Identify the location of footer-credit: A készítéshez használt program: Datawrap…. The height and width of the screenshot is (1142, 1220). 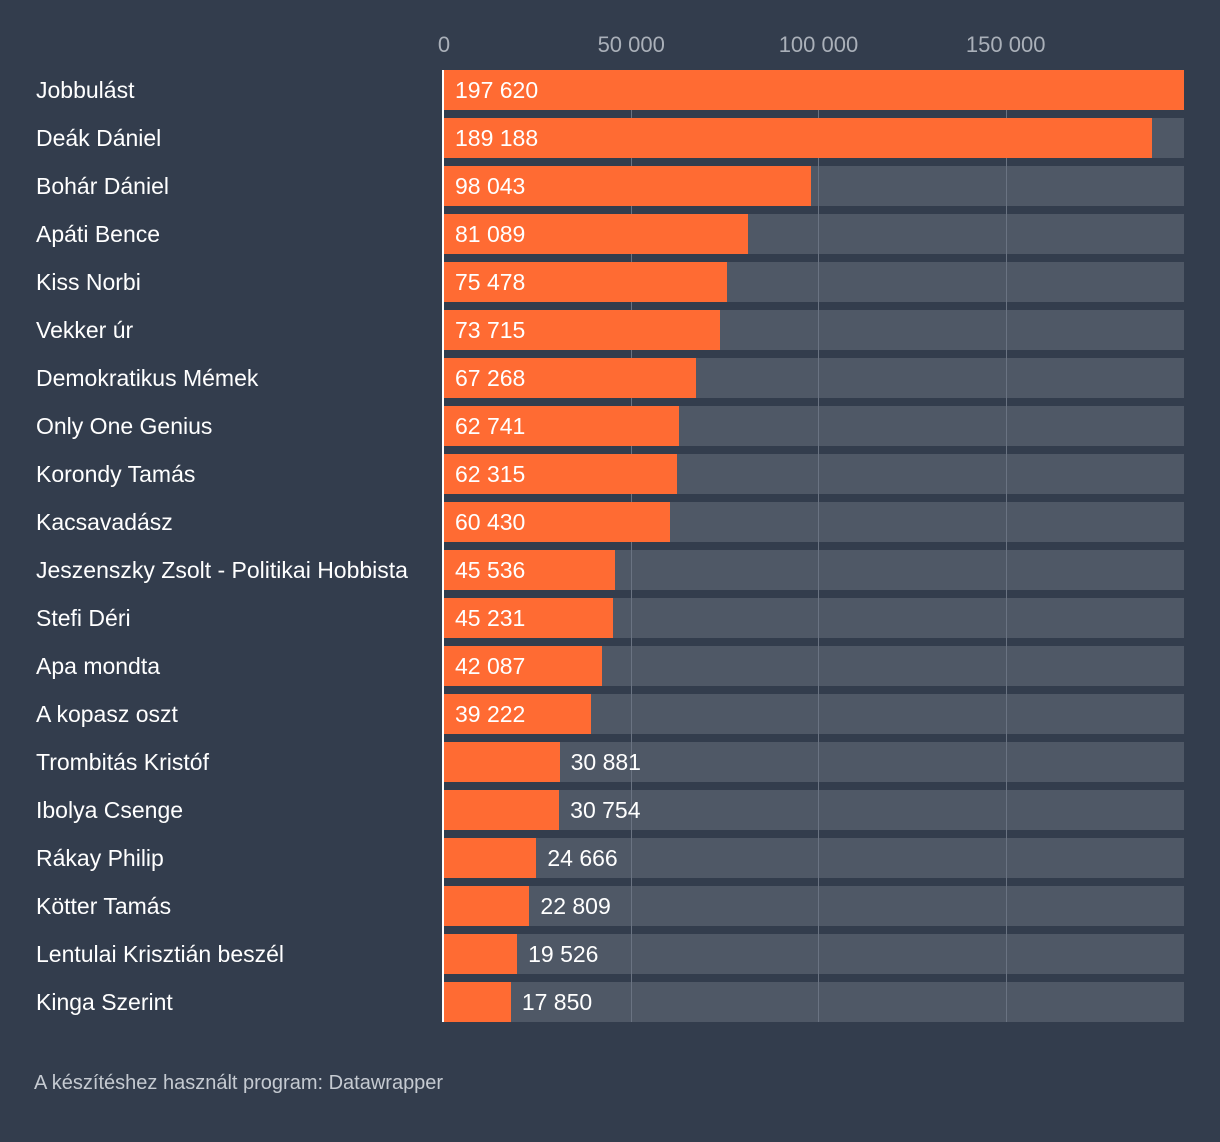
(239, 1083).